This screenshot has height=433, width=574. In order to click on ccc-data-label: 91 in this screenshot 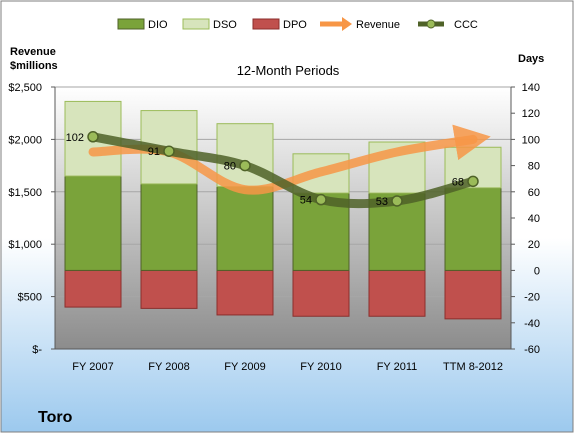, I will do `click(154, 152)`.